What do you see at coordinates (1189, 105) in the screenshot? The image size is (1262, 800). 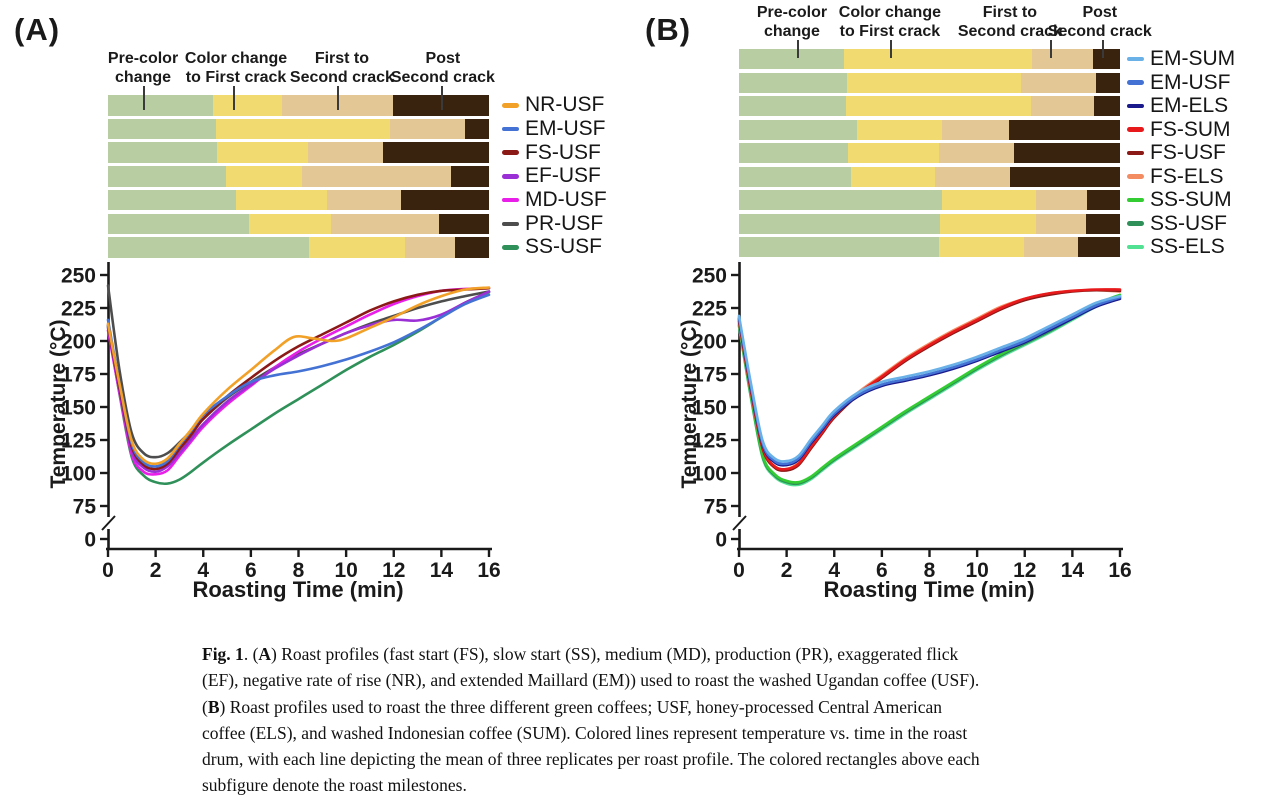 I see `legend-label: EM-ELS` at bounding box center [1189, 105].